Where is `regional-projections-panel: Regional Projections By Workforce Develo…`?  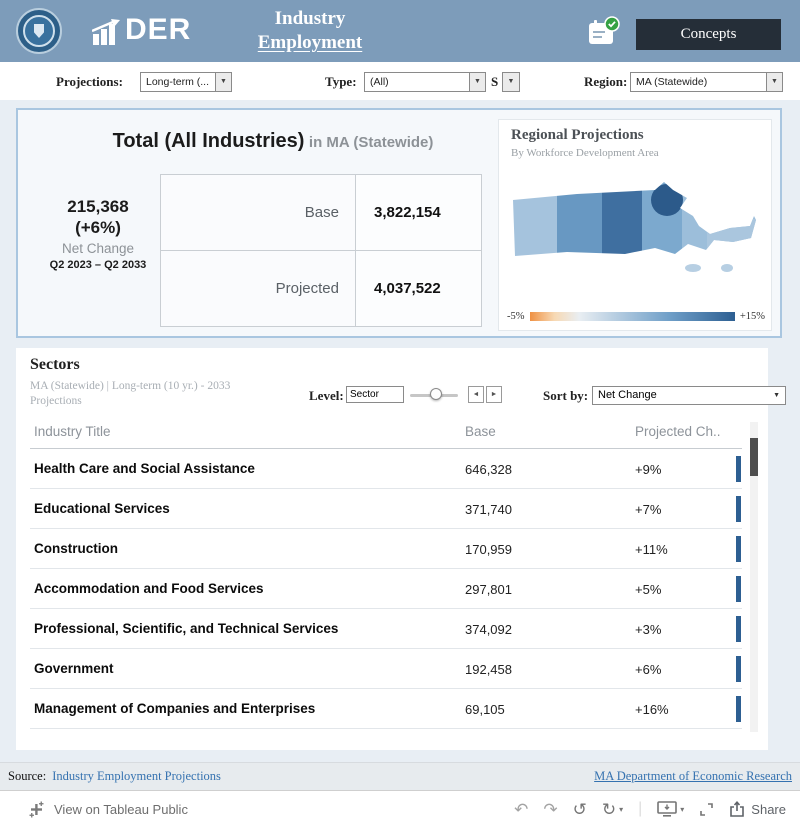
regional-projections-panel: Regional Projections By Workforce Develo… is located at coordinates (635, 225).